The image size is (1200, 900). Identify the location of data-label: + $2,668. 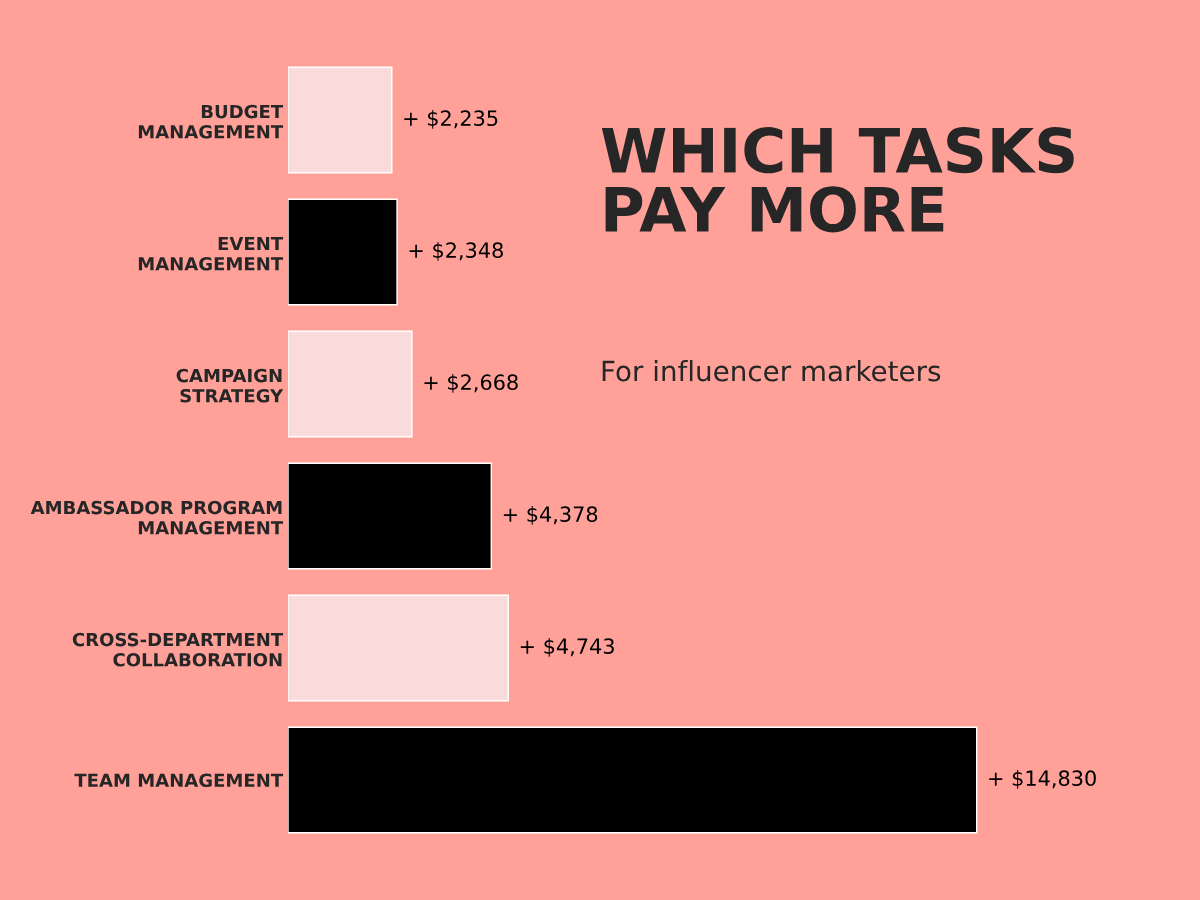
(471, 383).